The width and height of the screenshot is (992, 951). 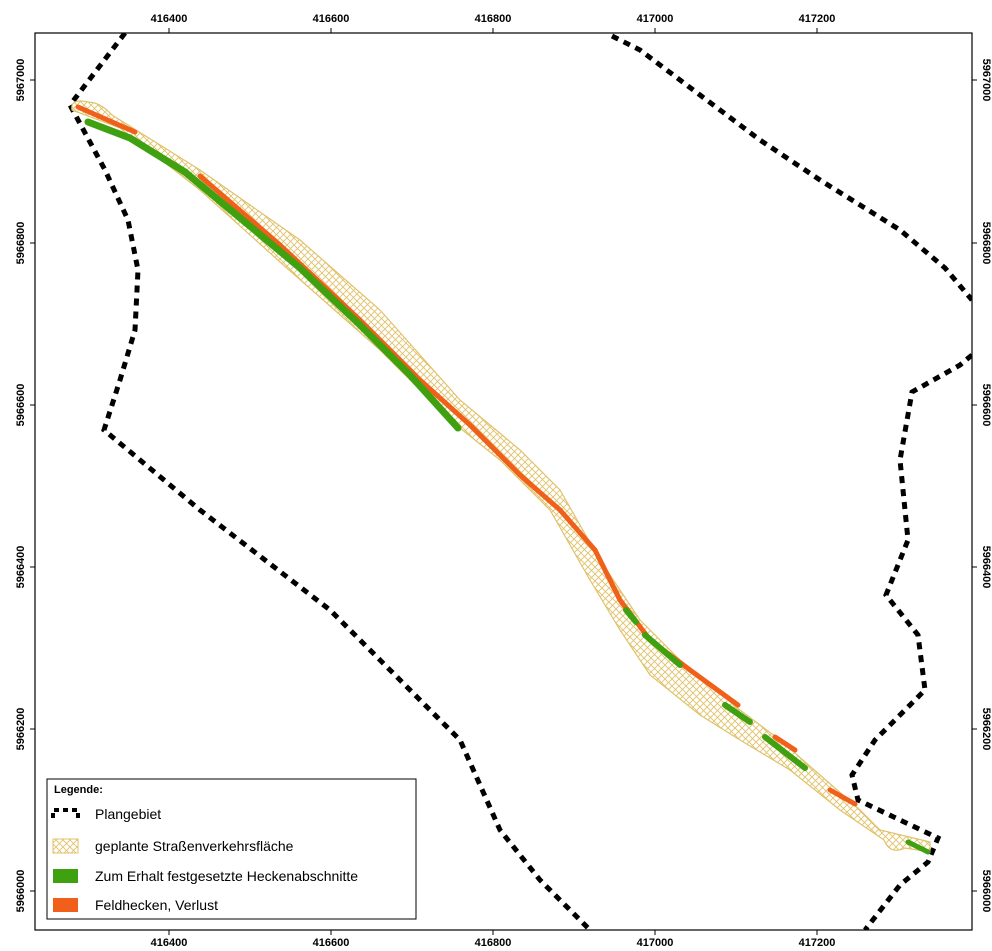 I want to click on hatch-swatch, so click(x=65, y=846).